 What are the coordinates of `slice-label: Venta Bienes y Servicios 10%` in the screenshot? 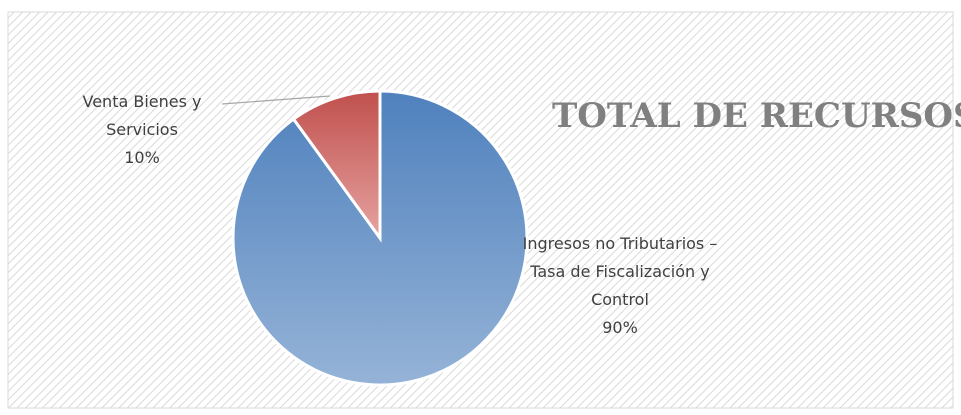 It's located at (142, 130).